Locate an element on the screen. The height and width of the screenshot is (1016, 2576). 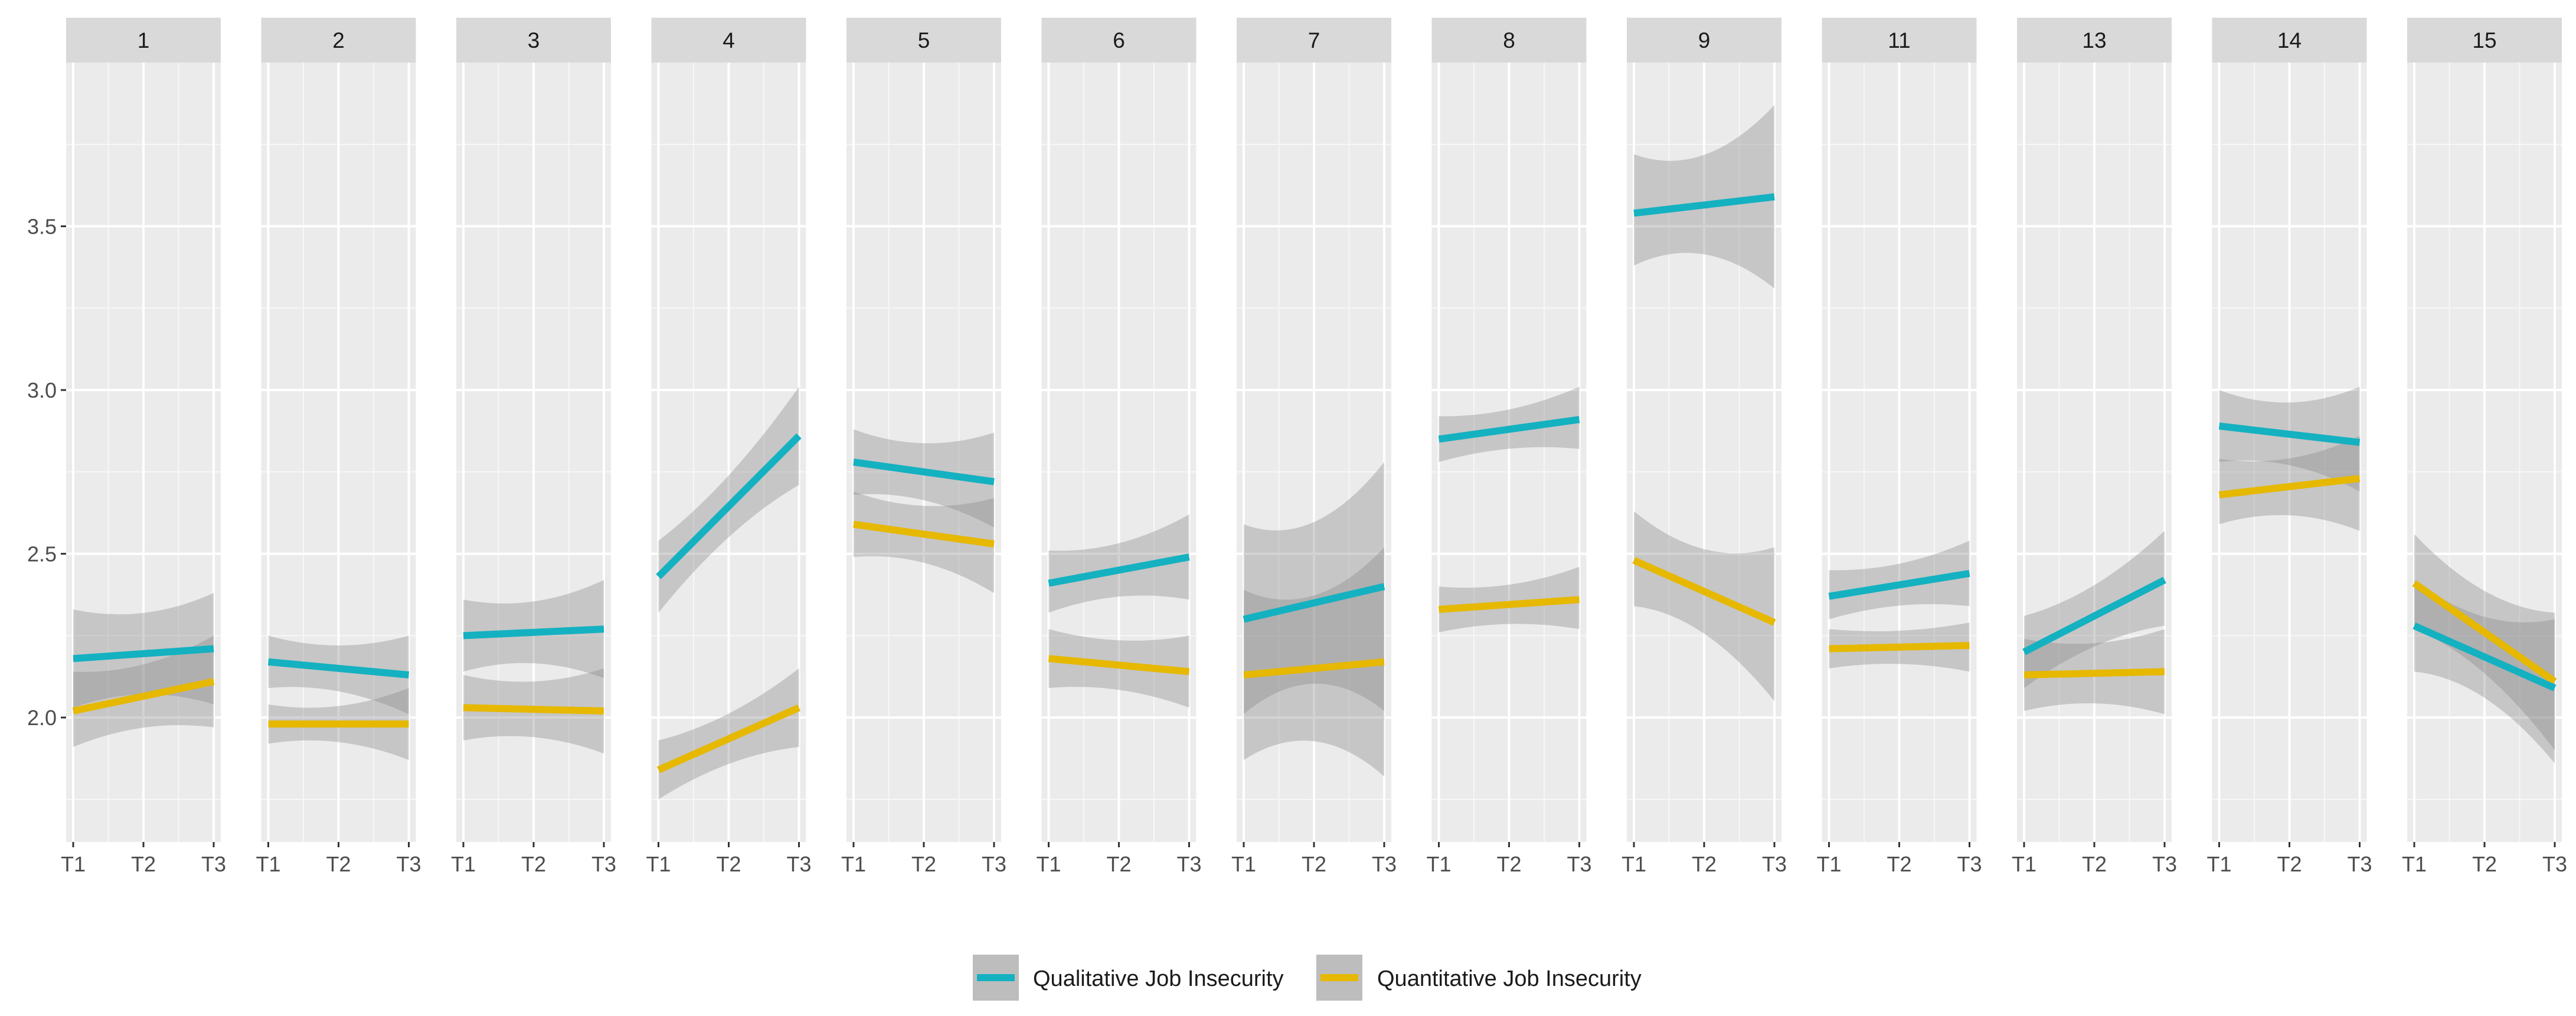
facet-panel-11: 11 T1 T2 T3 is located at coordinates (1899, 447).